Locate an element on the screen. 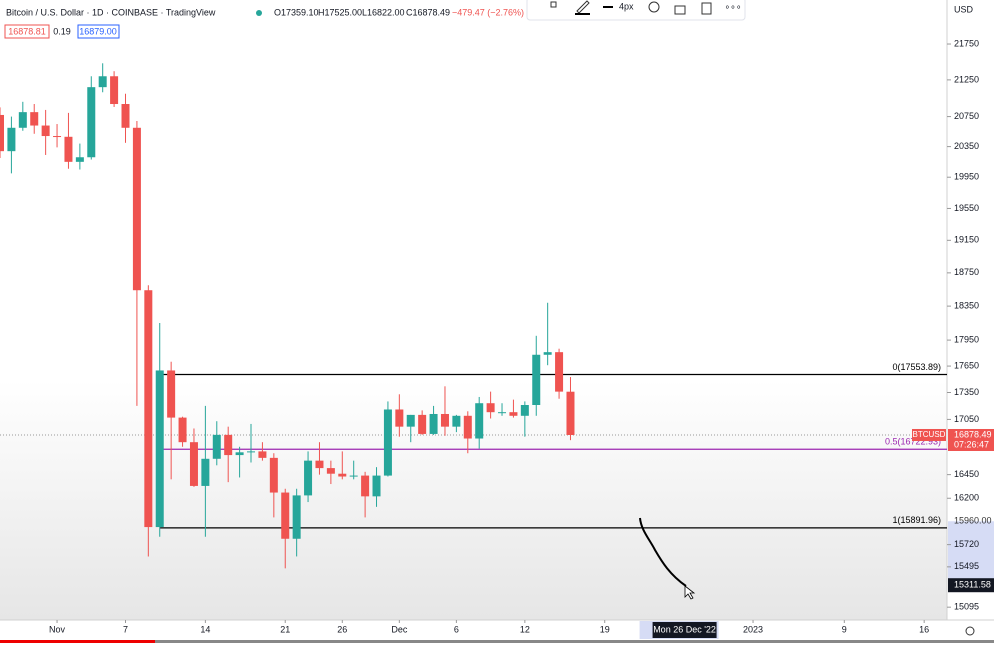 Image resolution: width=994 pixels, height=648 pixels. x-tick-label: 21 is located at coordinates (285, 629).